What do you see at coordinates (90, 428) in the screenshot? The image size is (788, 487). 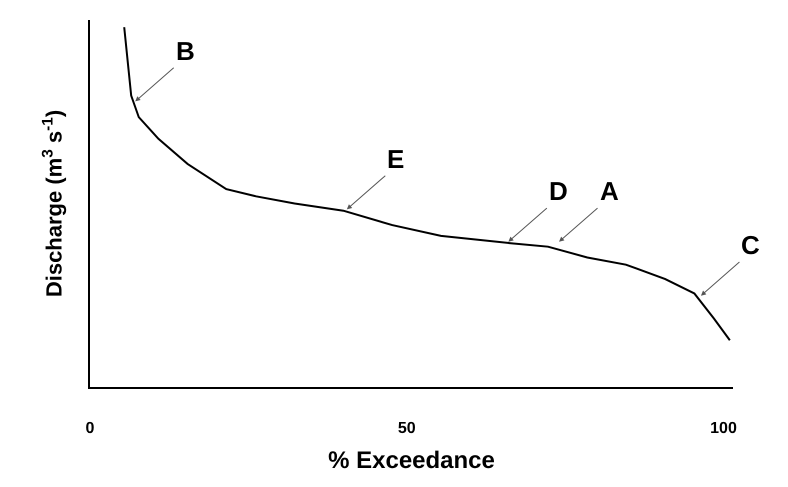 I see `x-tick-label: 0` at bounding box center [90, 428].